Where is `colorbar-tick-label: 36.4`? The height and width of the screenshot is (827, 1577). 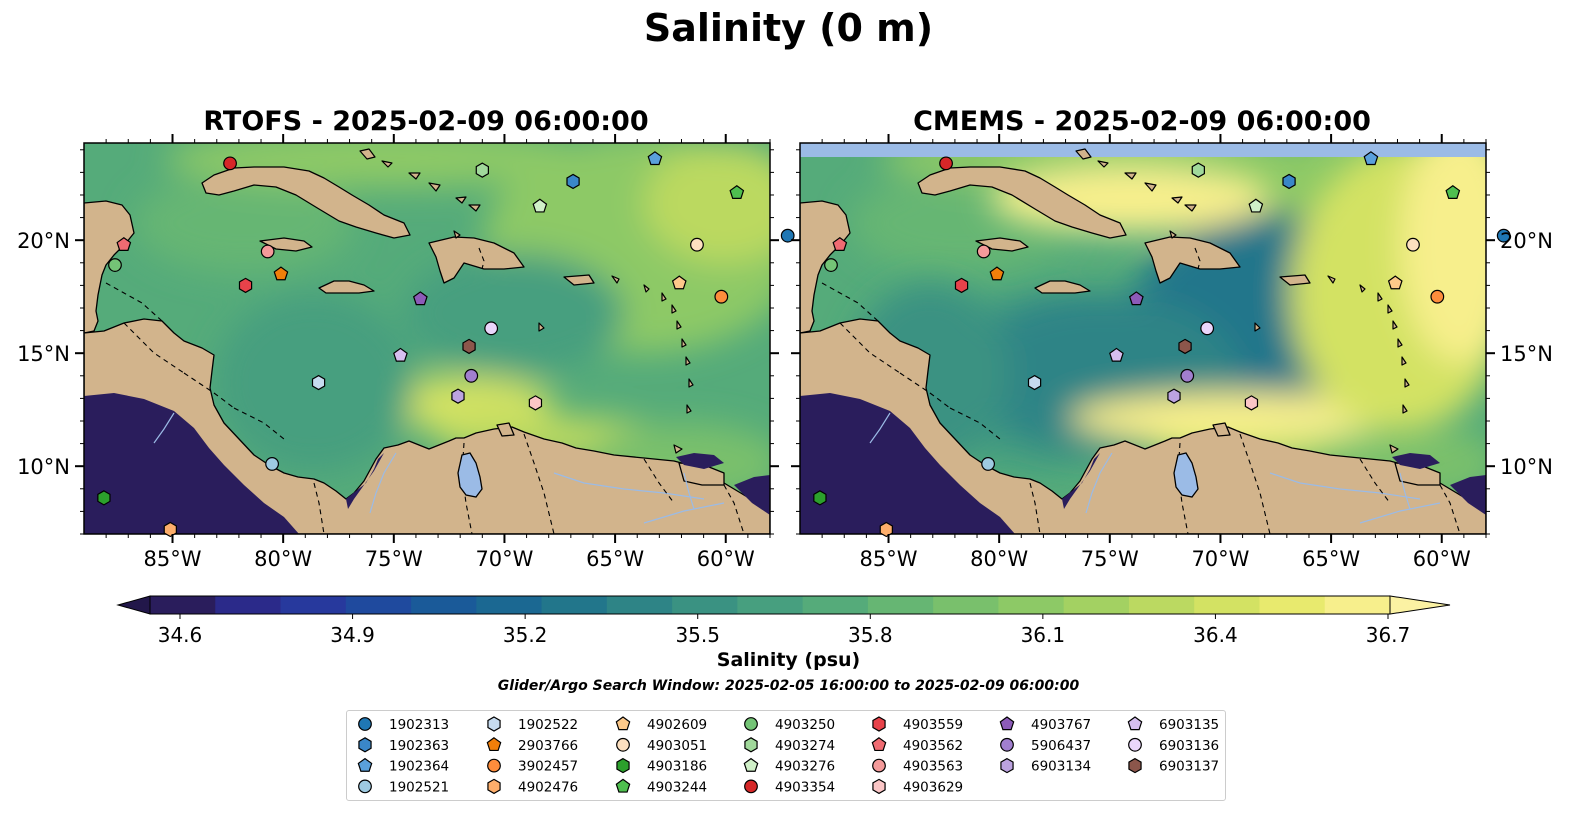
colorbar-tick-label: 36.4 is located at coordinates (1215, 635).